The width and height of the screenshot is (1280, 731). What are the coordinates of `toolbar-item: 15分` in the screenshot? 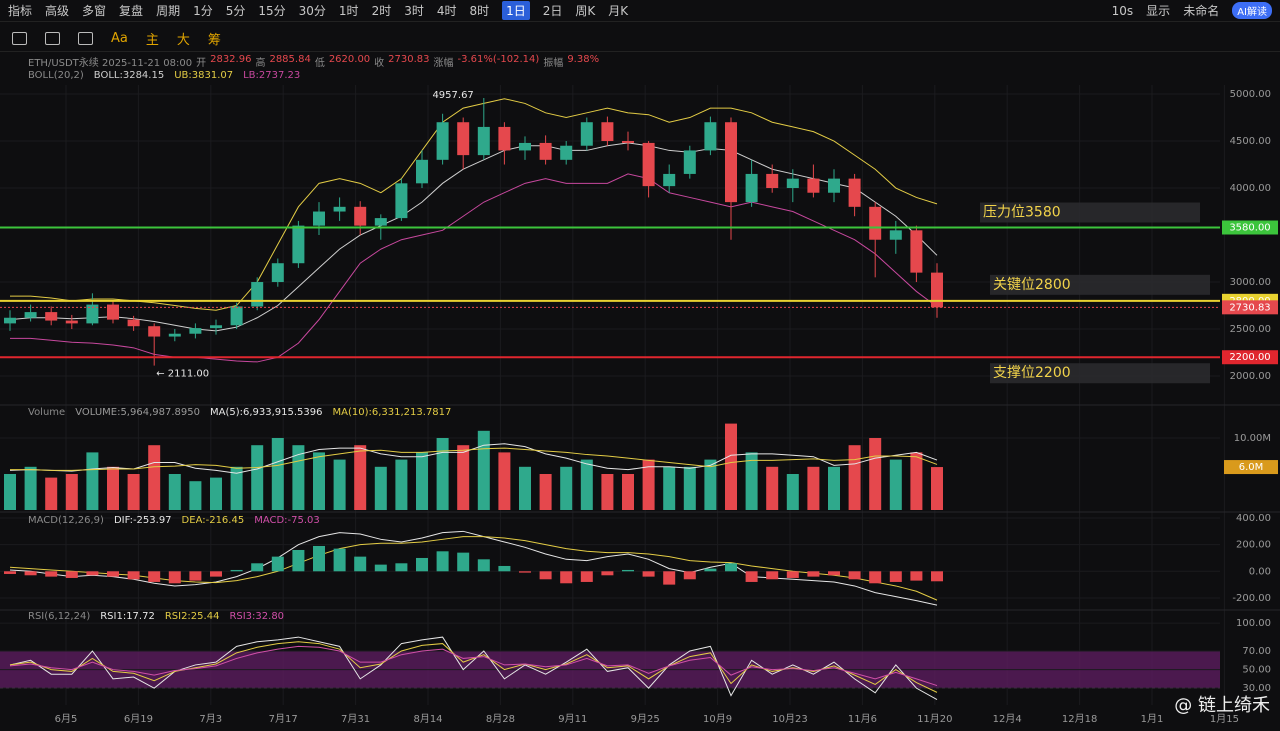 It's located at (272, 11).